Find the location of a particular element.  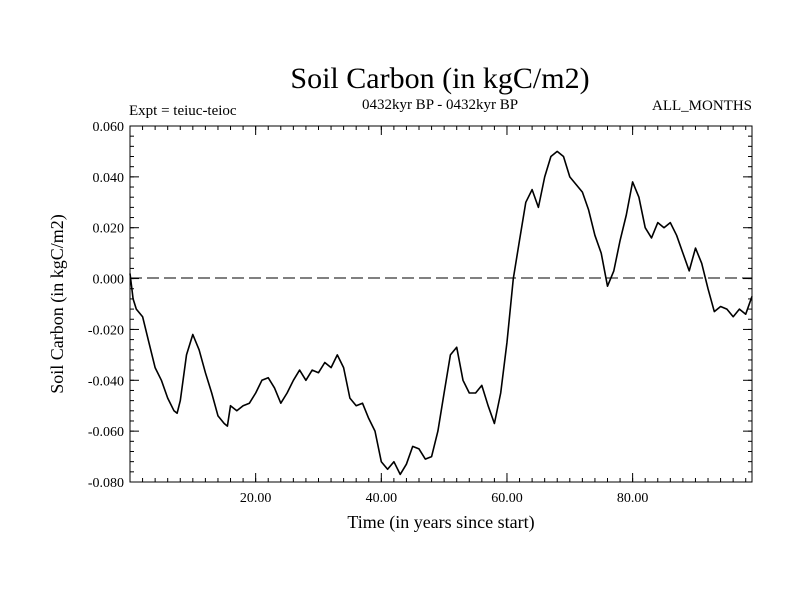

y-tick-label: -0.080 is located at coordinates (106, 483).